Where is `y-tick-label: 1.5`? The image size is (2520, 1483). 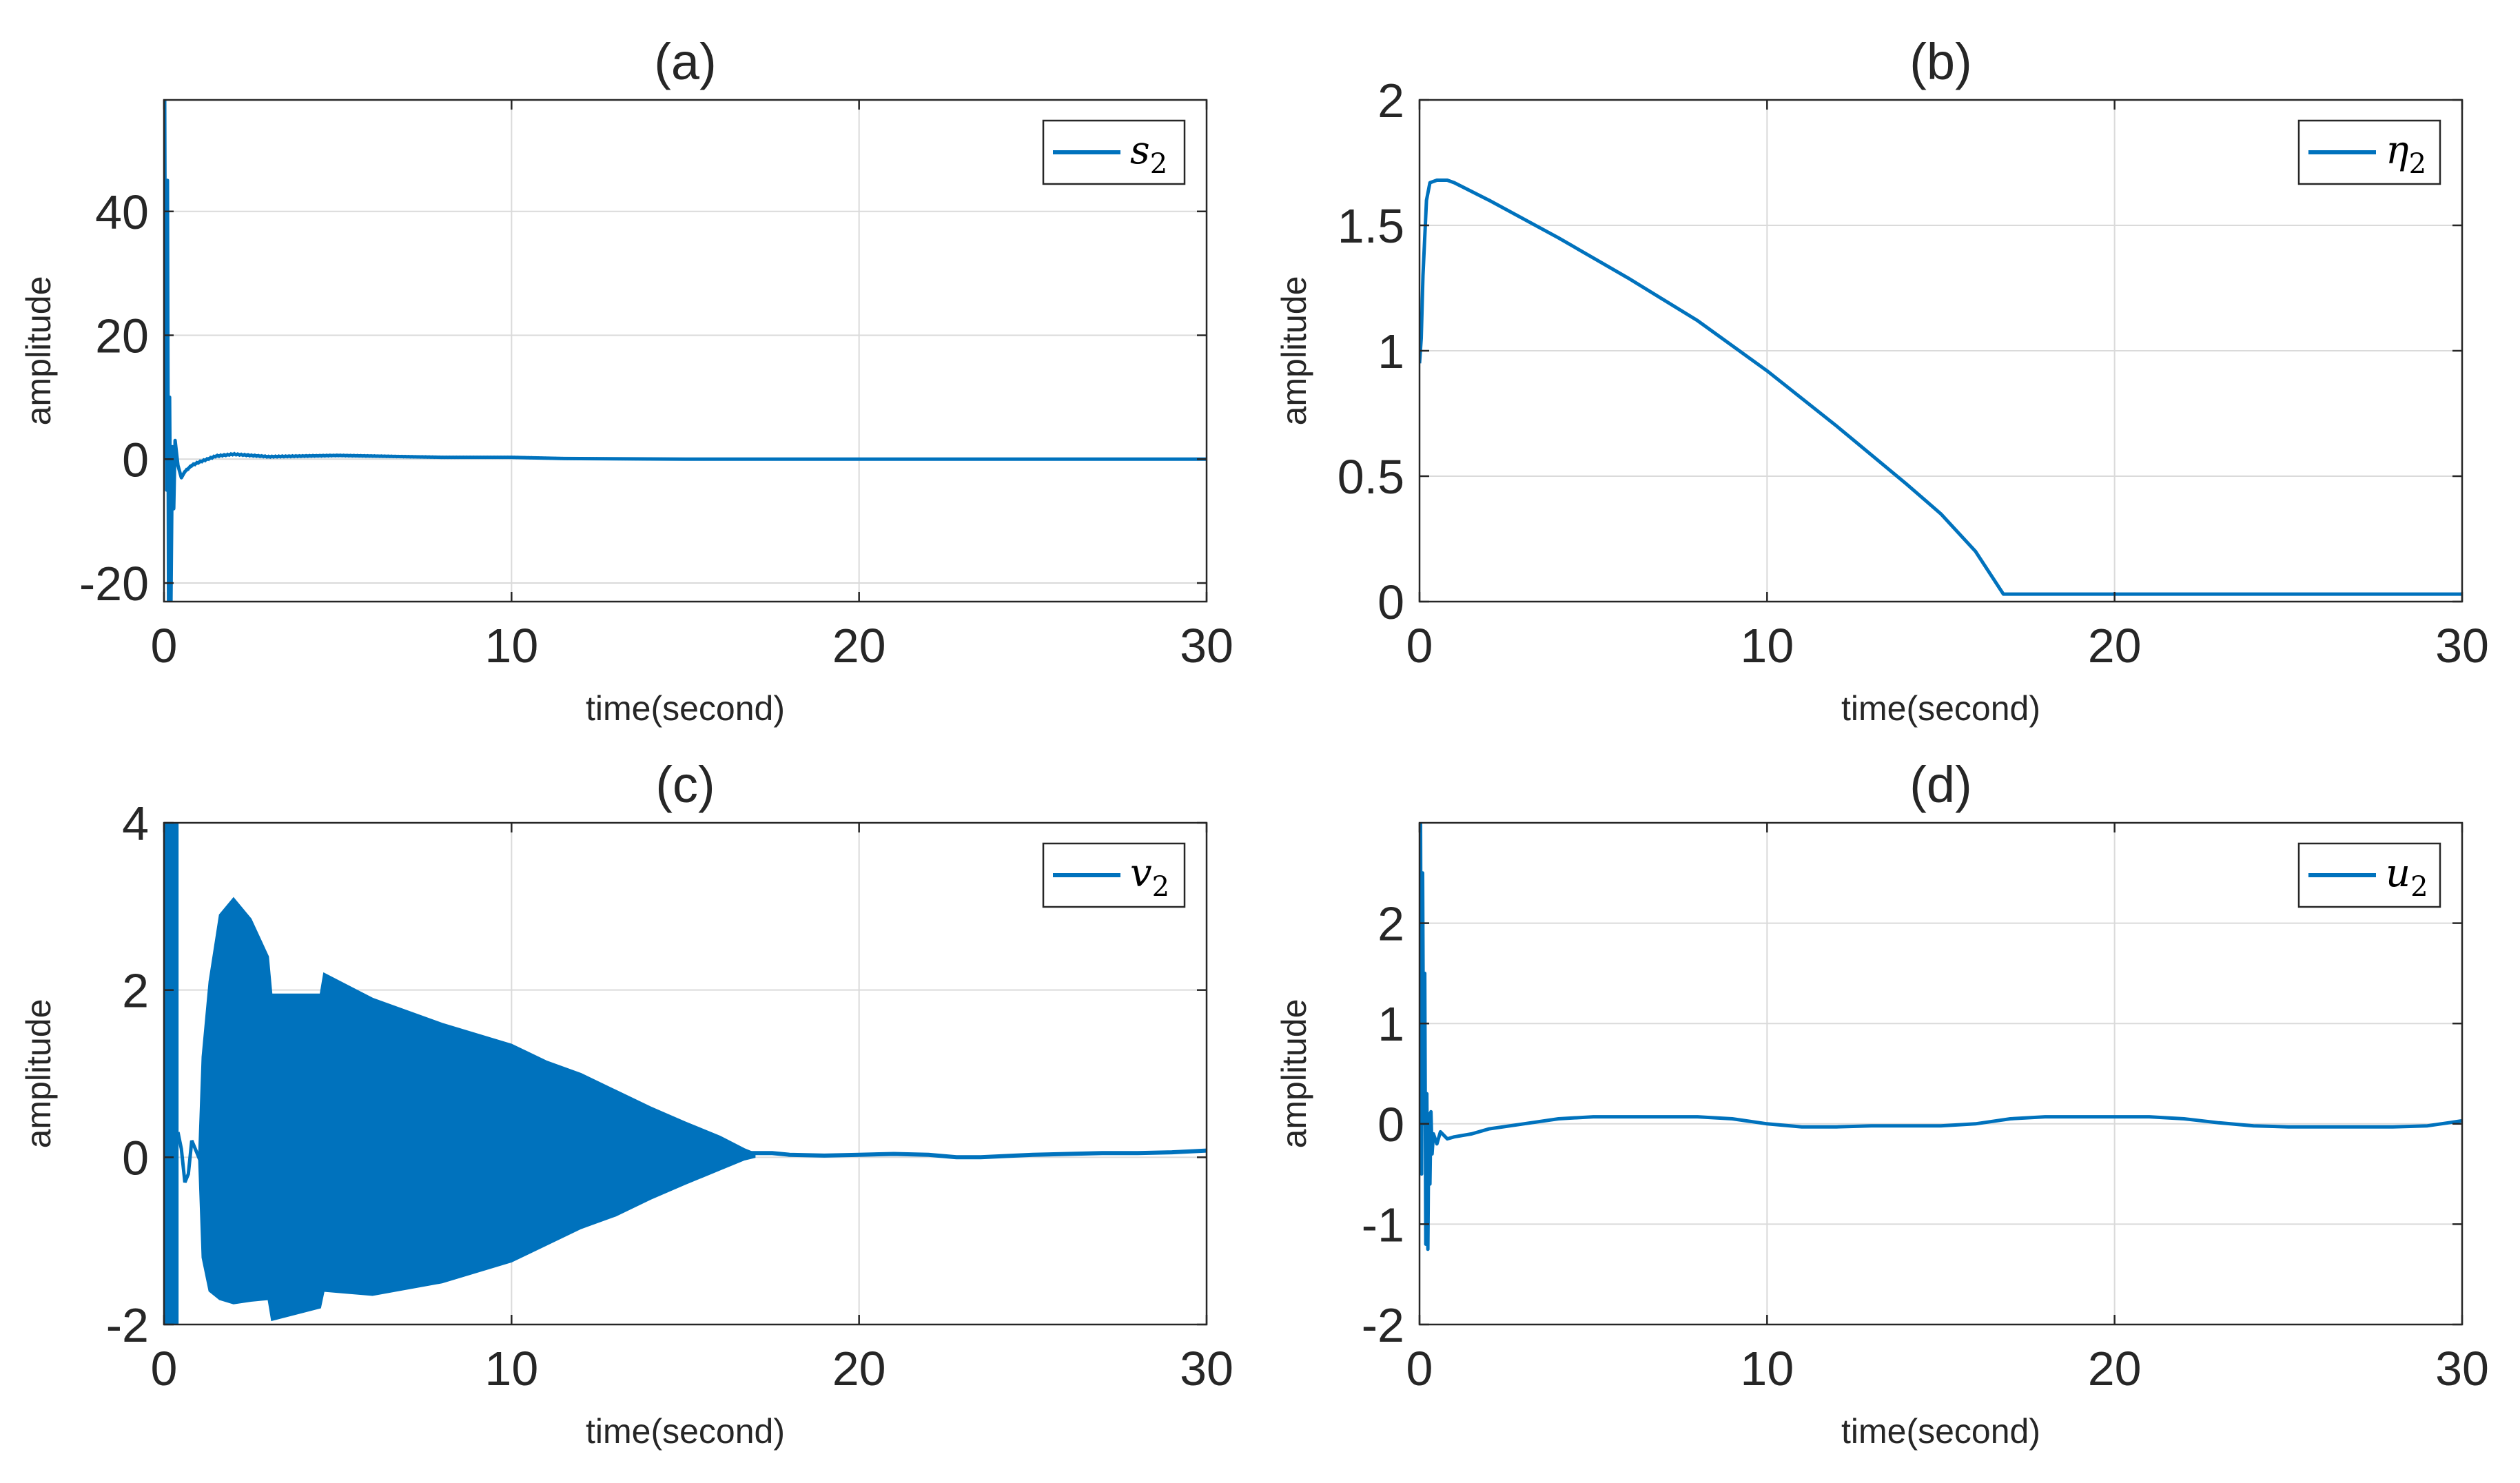
y-tick-label: 1.5 is located at coordinates (1371, 226).